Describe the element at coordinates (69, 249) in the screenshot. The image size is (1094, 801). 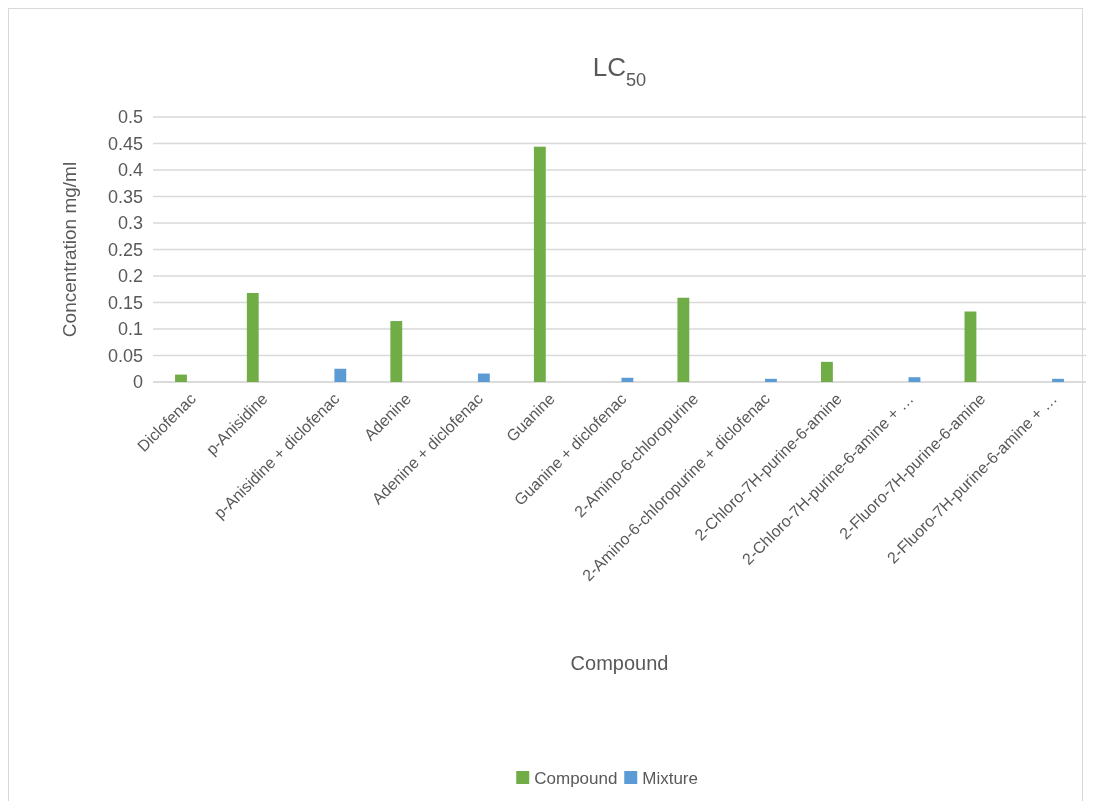
I see `y-axis-title: Concentration mg/ml` at that location.